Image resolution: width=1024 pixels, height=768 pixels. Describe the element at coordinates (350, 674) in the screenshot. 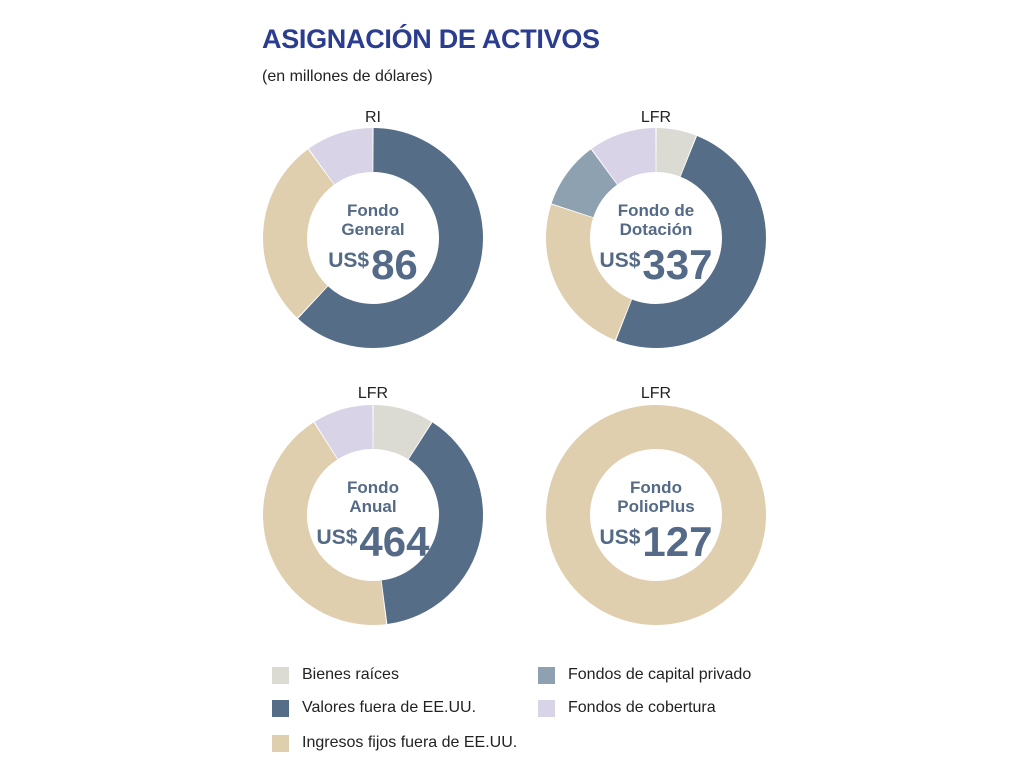

I see `legend-label-bienes: Bienes raíces` at that location.